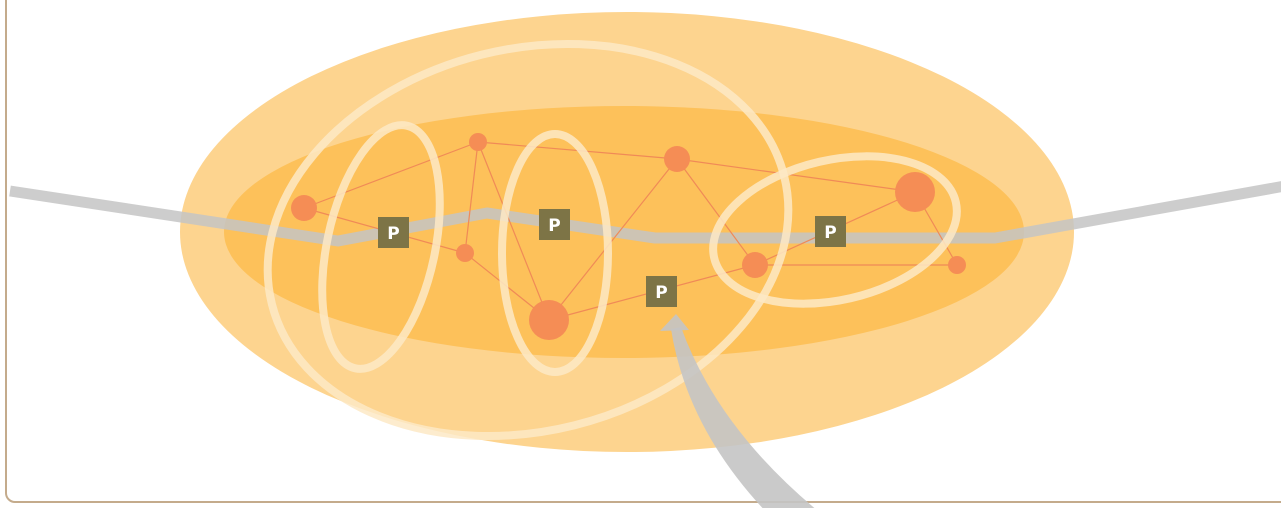 This screenshot has width=1281, height=508. Describe the element at coordinates (743, 417) in the screenshot. I see `arrow-shaft` at that location.